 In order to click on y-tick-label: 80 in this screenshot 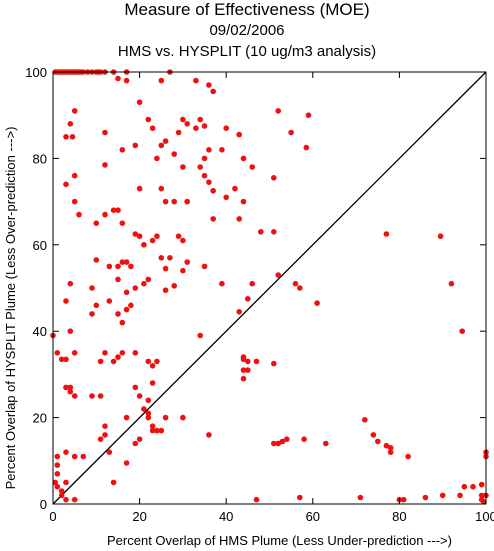, I will do `click(40, 158)`.